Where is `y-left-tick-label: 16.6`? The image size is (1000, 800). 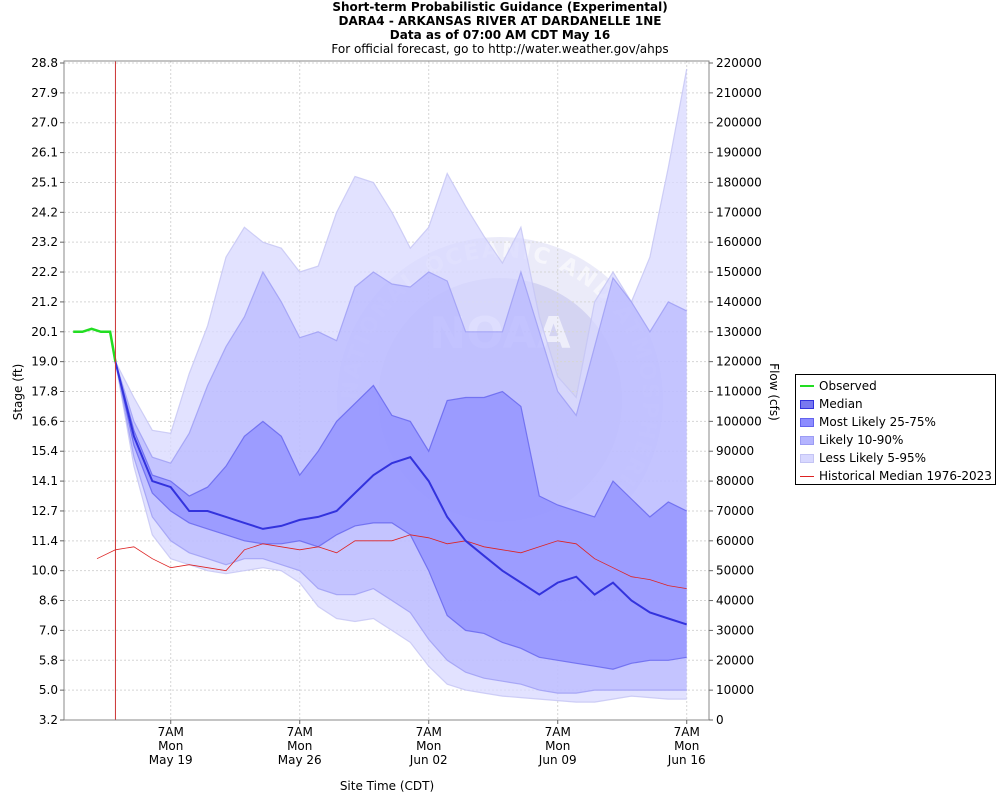
y-left-tick-label: 16.6 is located at coordinates (44, 421).